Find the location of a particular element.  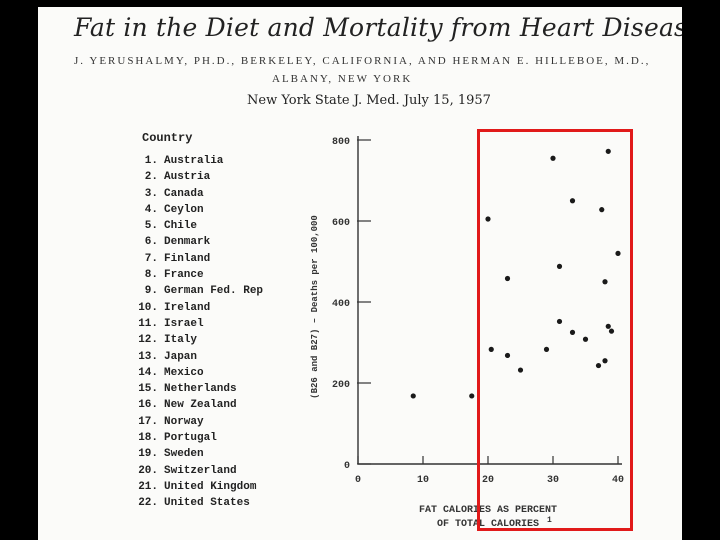

country-legend-item: 8. France is located at coordinates (196, 275).